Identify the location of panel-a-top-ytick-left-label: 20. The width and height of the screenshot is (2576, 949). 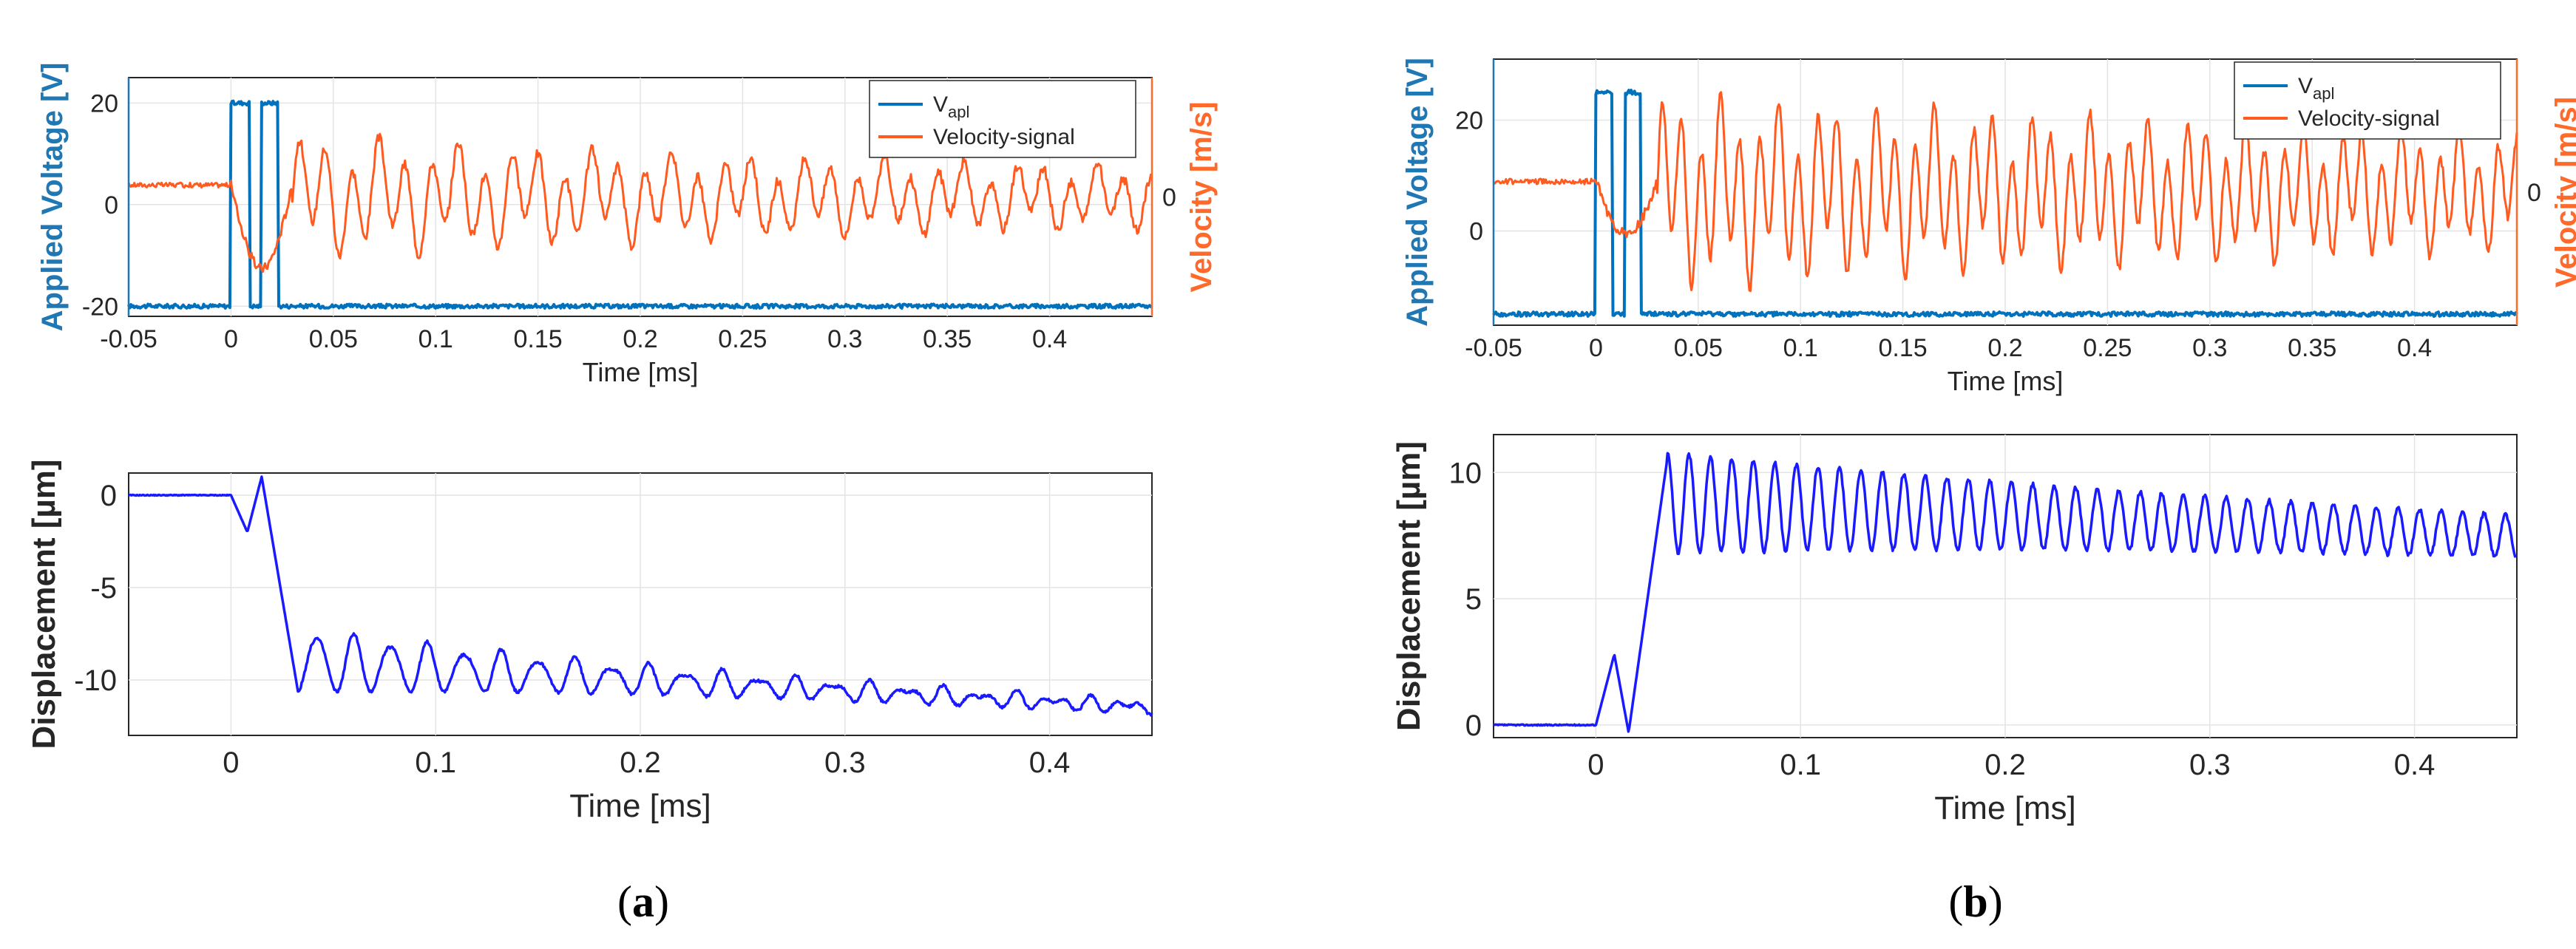
(104, 103).